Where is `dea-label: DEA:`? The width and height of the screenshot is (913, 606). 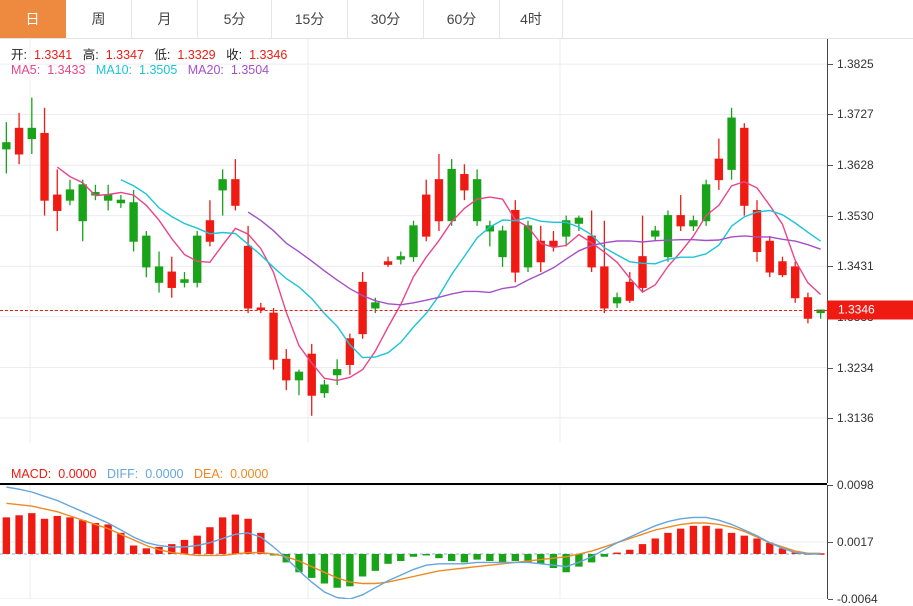
dea-label: DEA: is located at coordinates (208, 474).